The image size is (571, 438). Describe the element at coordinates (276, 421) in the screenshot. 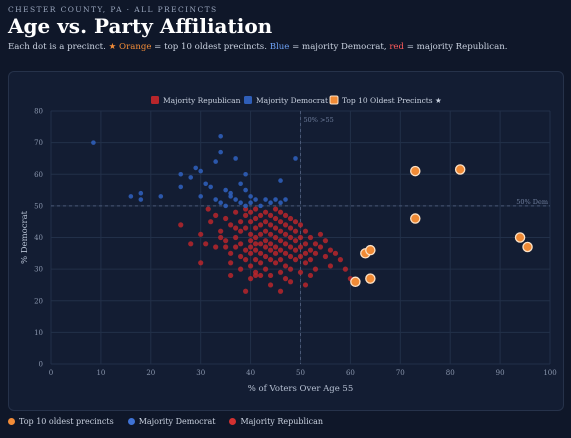

I see `legend-item-republican: Majority Republican` at that location.